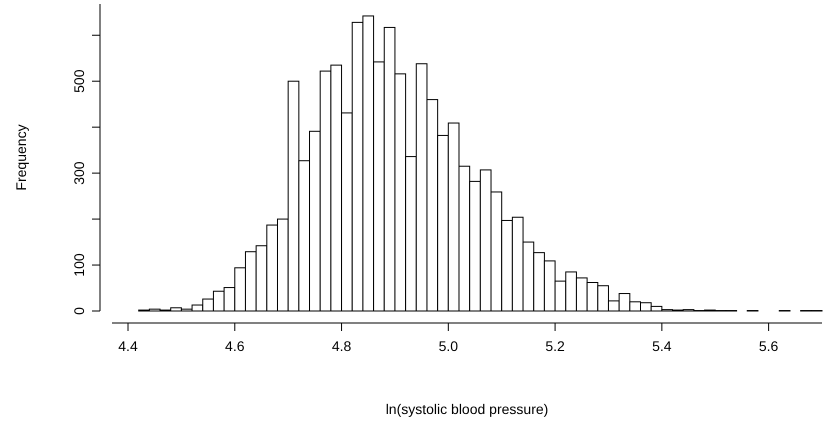  I want to click on y-axis-title: Frequency, so click(21, 157).